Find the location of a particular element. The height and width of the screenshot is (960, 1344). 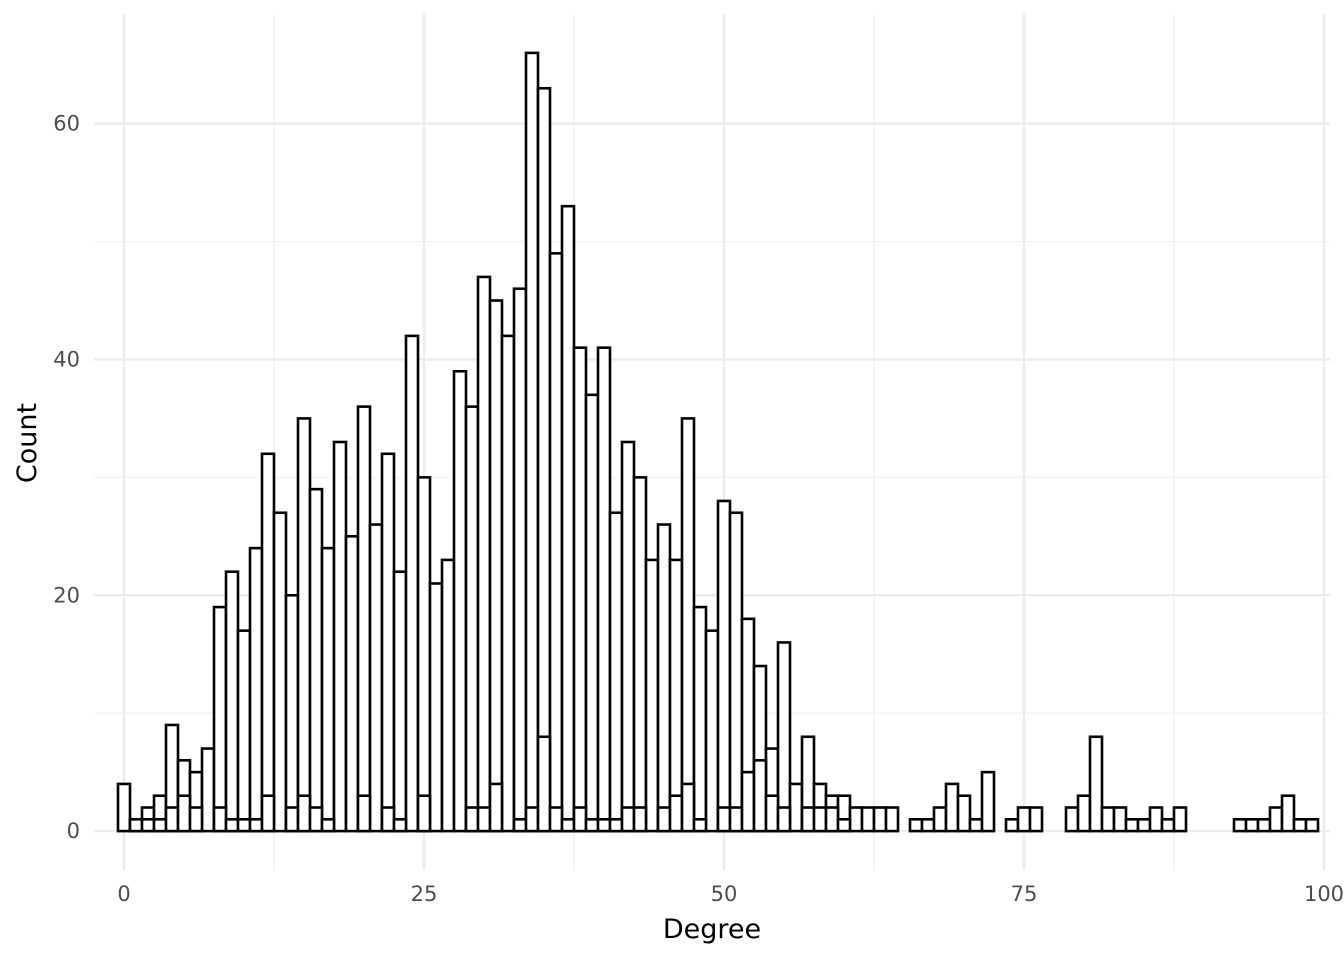

x-axis-title: Degree is located at coordinates (712, 929).